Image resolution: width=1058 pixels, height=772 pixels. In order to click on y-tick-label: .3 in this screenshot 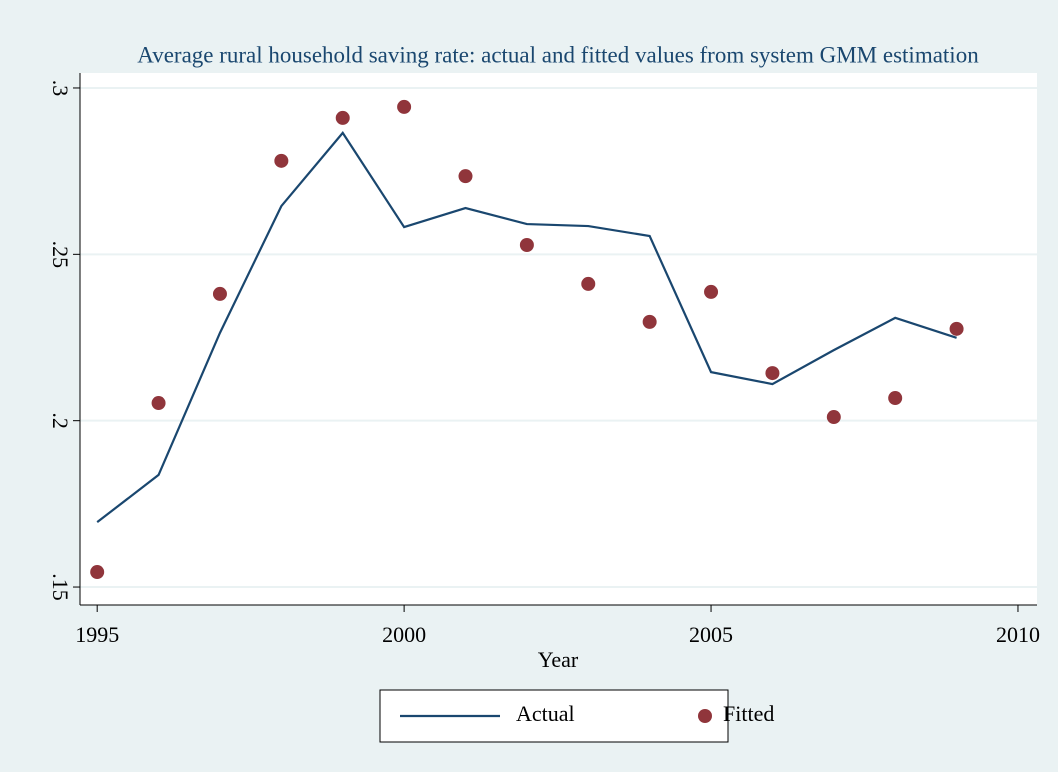, I will do `click(60, 88)`.